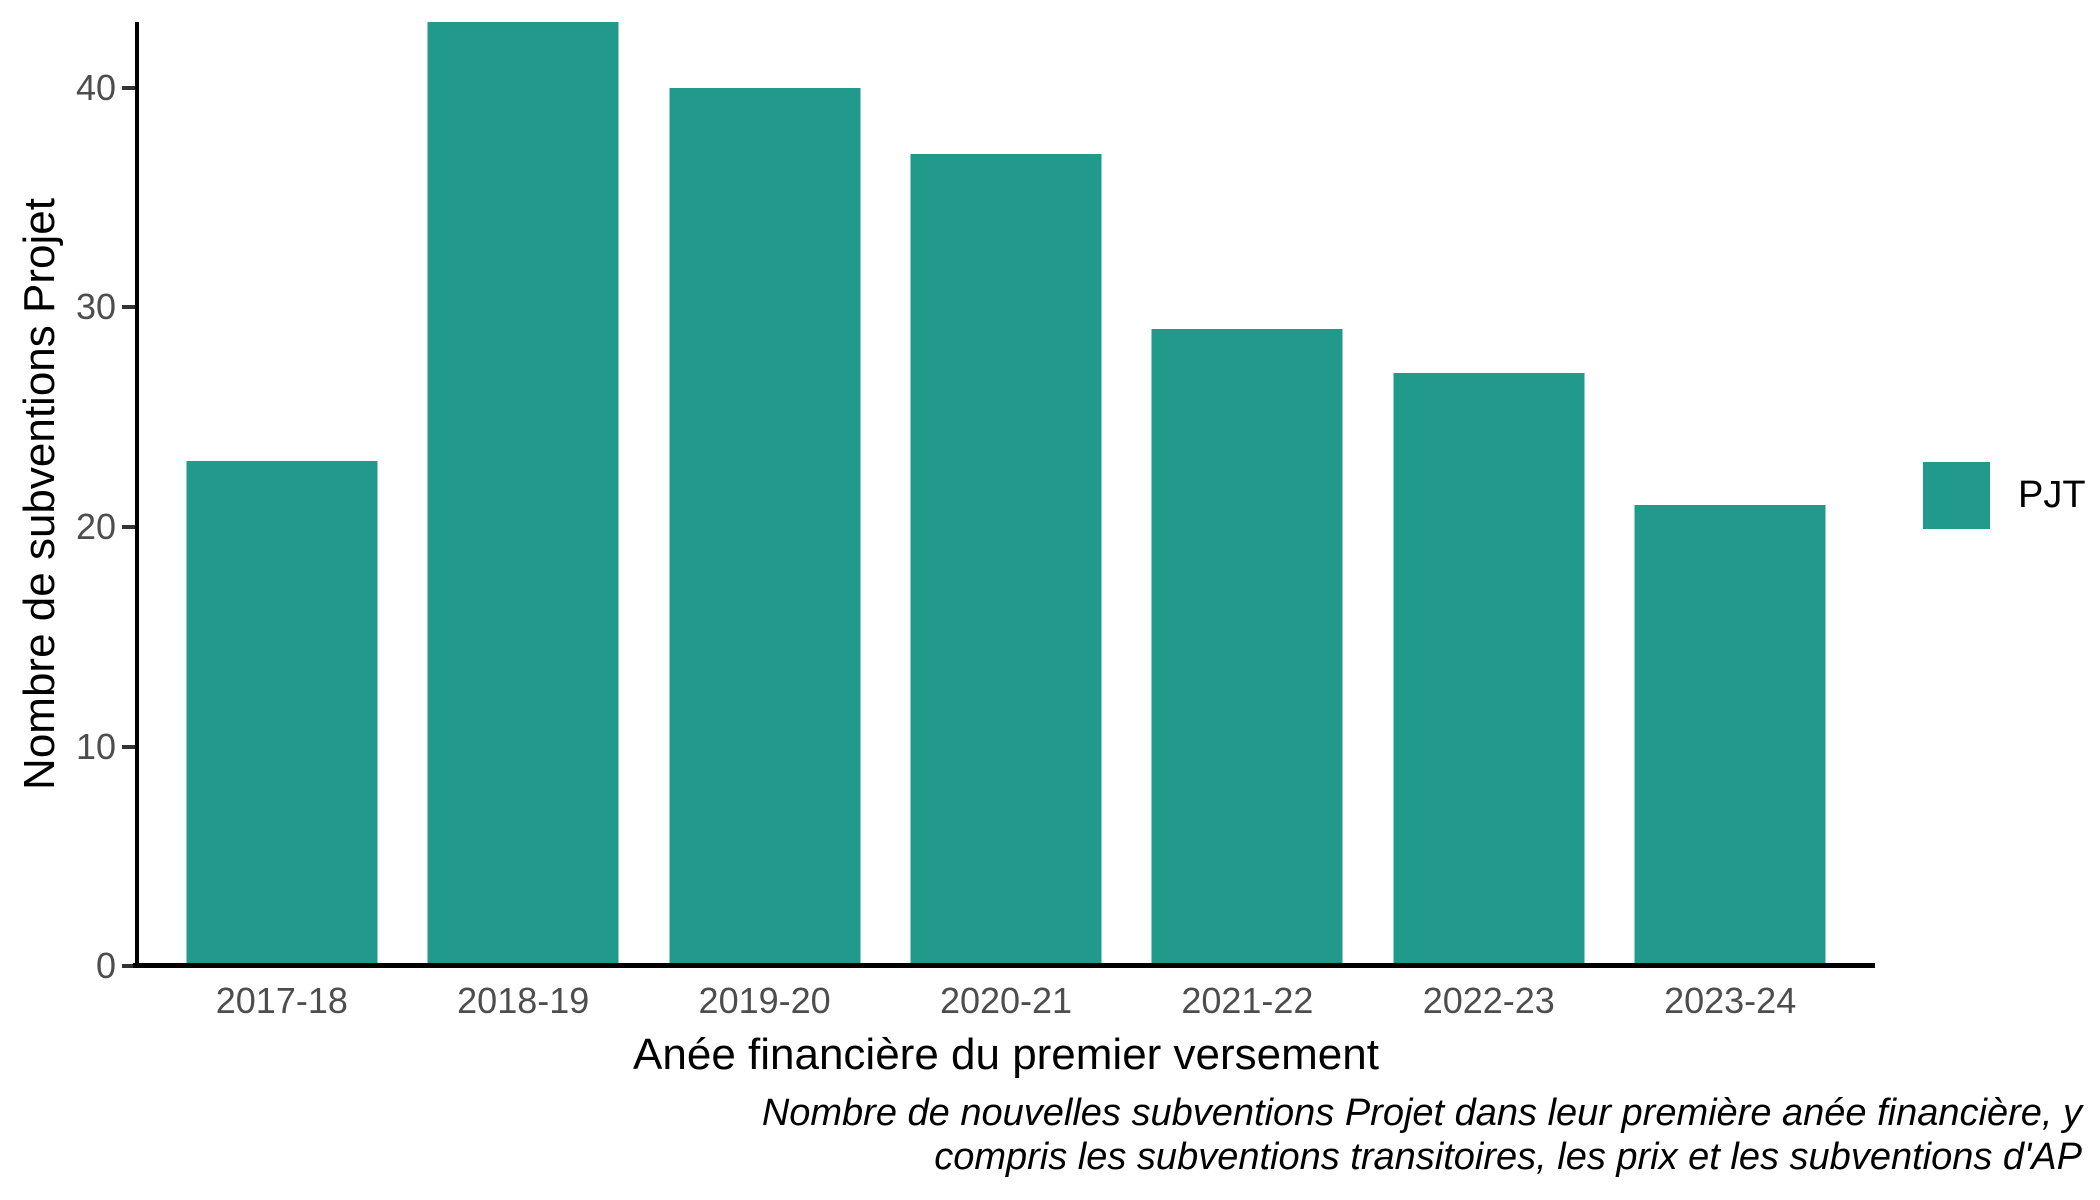 The width and height of the screenshot is (2100, 1200). Describe the element at coordinates (764, 1000) in the screenshot. I see `x-tick-label-2019-20: 2019-20` at that location.